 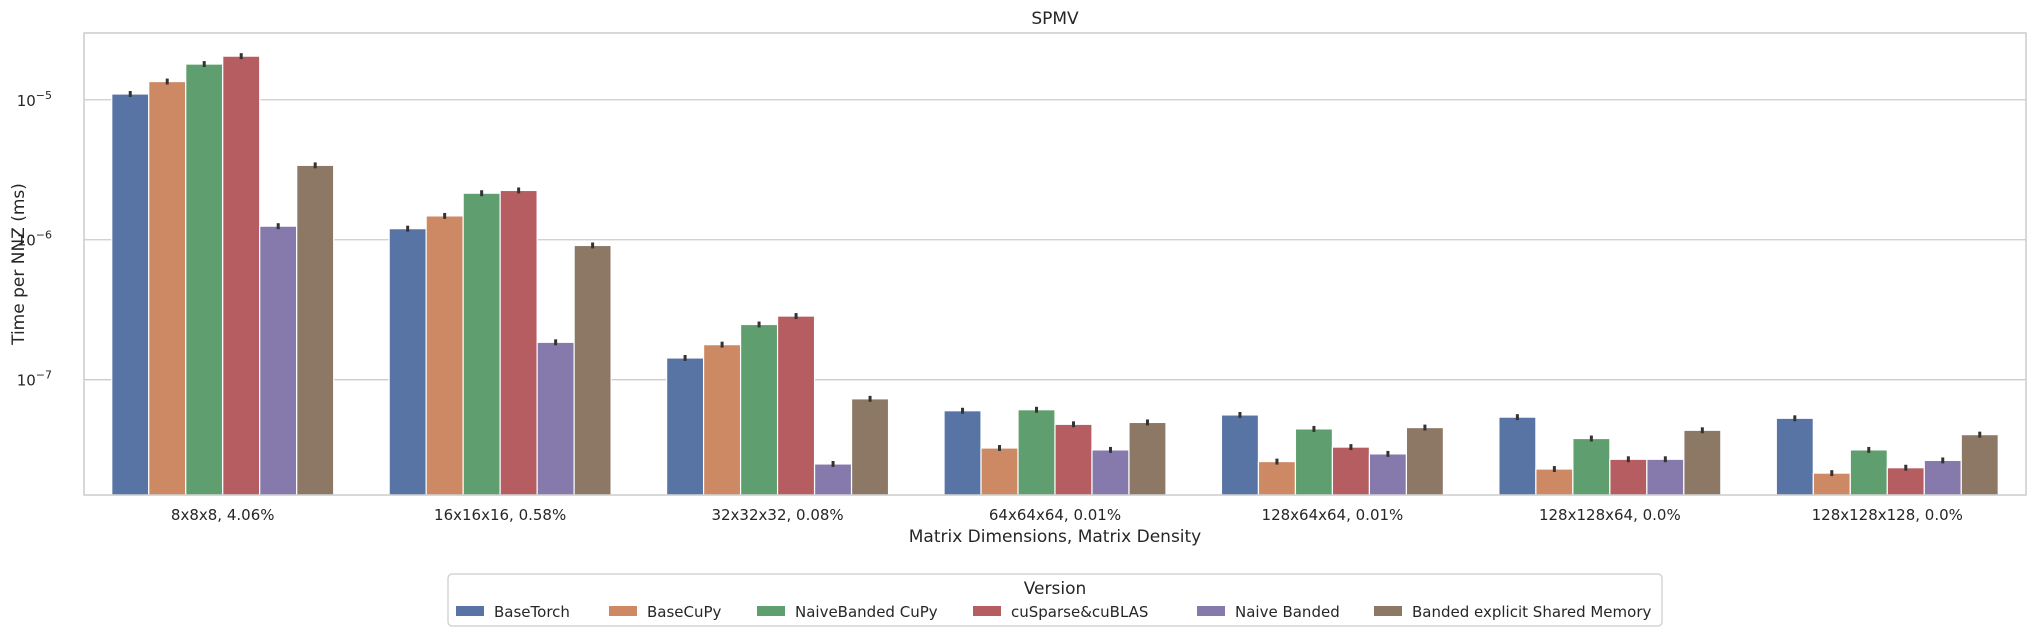 I want to click on y-tick-label: 10⁻⁶, so click(x=34, y=239).